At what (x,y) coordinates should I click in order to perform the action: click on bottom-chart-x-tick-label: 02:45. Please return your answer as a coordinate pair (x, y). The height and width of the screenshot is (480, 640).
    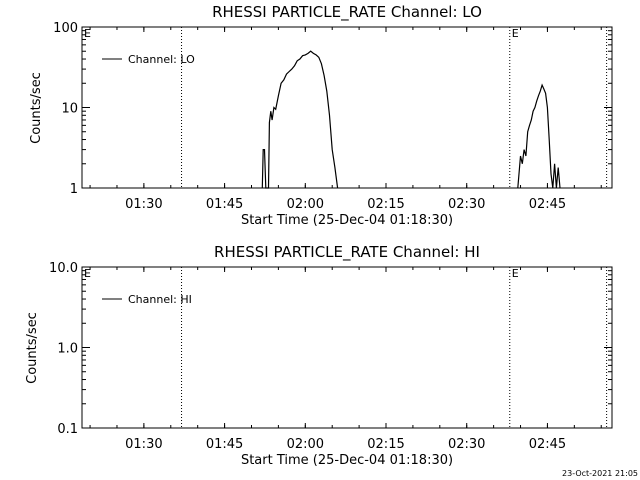
    Looking at the image, I should click on (547, 444).